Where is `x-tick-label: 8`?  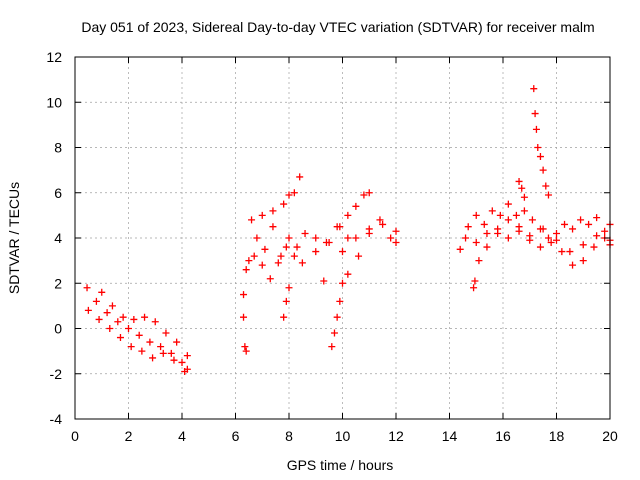
x-tick-label: 8 is located at coordinates (289, 436).